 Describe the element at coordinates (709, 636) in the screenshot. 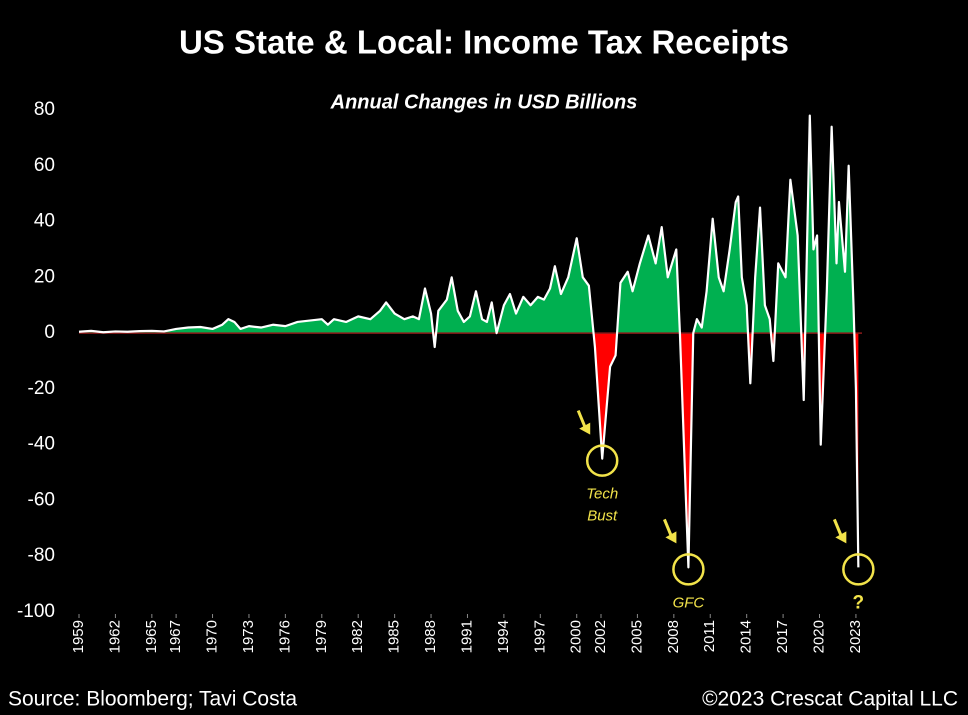

I see `x-tick-label: 2011` at that location.